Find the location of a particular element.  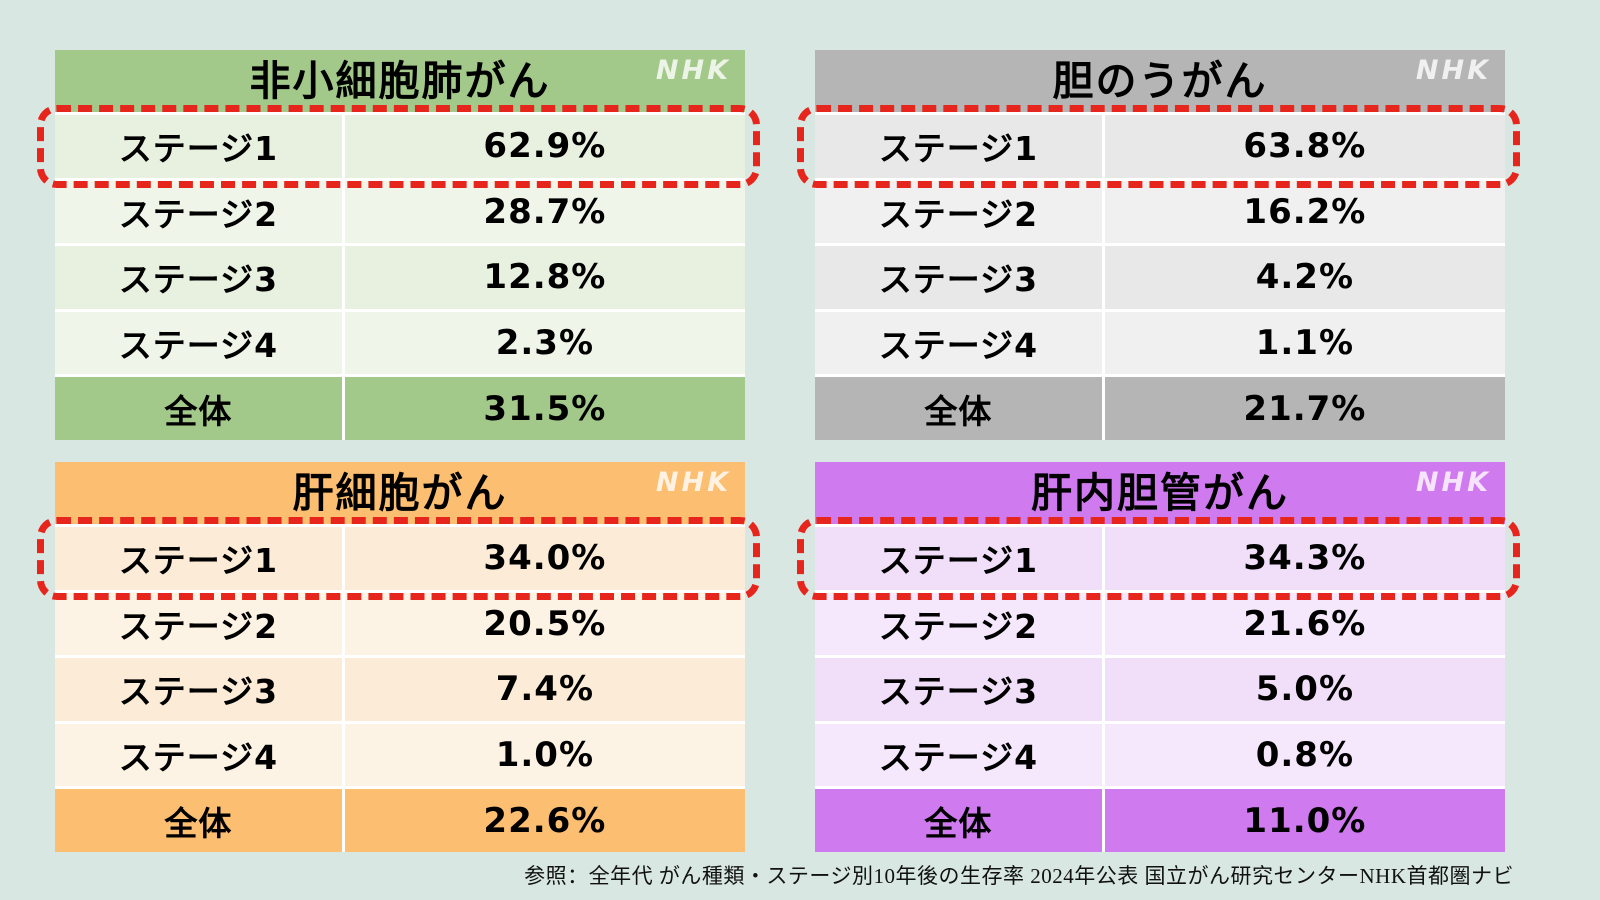

table-row-stage4: ステージ4 2.3% is located at coordinates (400, 341).